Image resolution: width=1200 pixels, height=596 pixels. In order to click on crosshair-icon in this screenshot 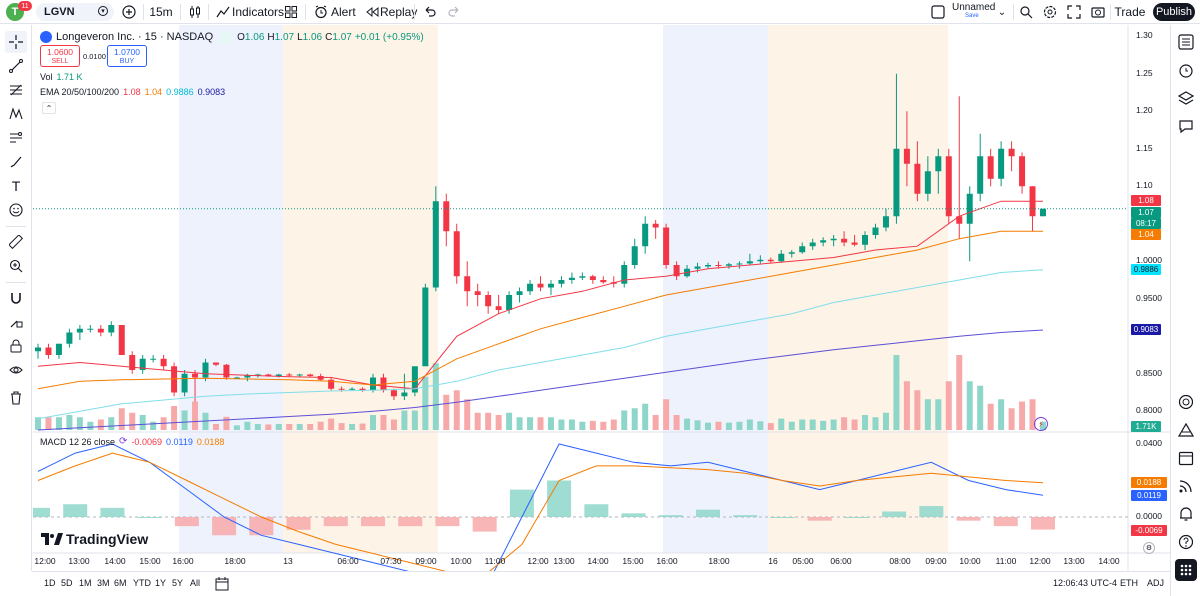, I will do `click(16, 42)`.